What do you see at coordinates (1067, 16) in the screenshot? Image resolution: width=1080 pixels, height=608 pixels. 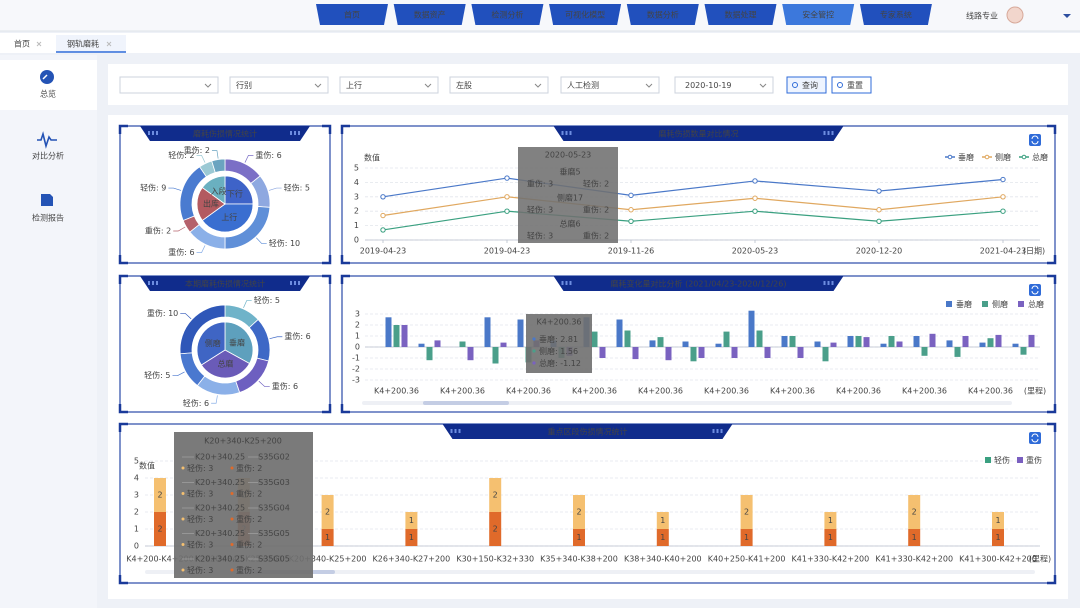 I see `user-caret` at bounding box center [1067, 16].